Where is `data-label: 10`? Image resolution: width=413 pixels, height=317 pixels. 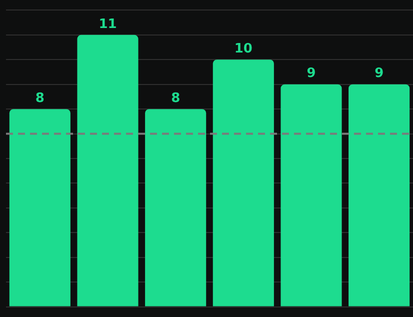
data-label: 10 is located at coordinates (243, 49).